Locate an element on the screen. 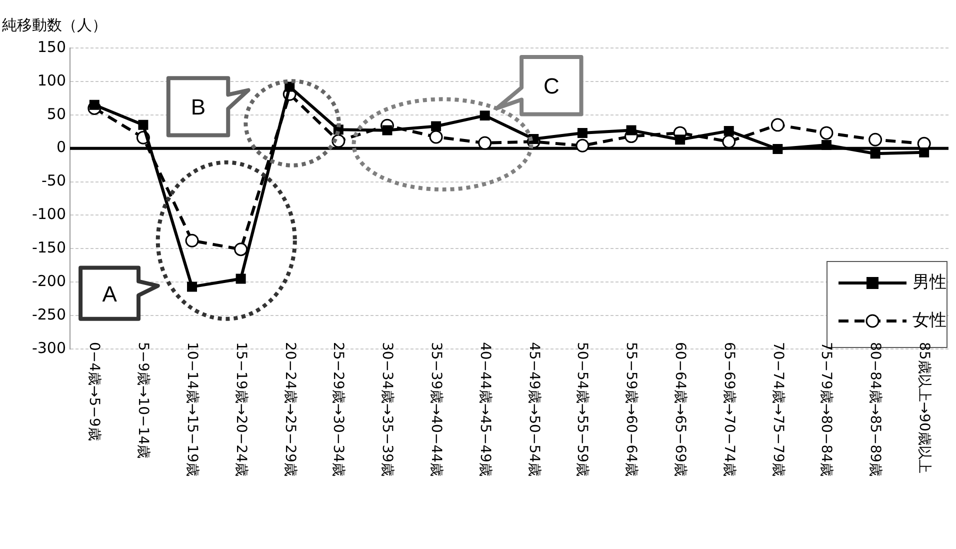 The width and height of the screenshot is (956, 549). x-tick-label: 10−14歳→15−19歳 is located at coordinates (192, 409).